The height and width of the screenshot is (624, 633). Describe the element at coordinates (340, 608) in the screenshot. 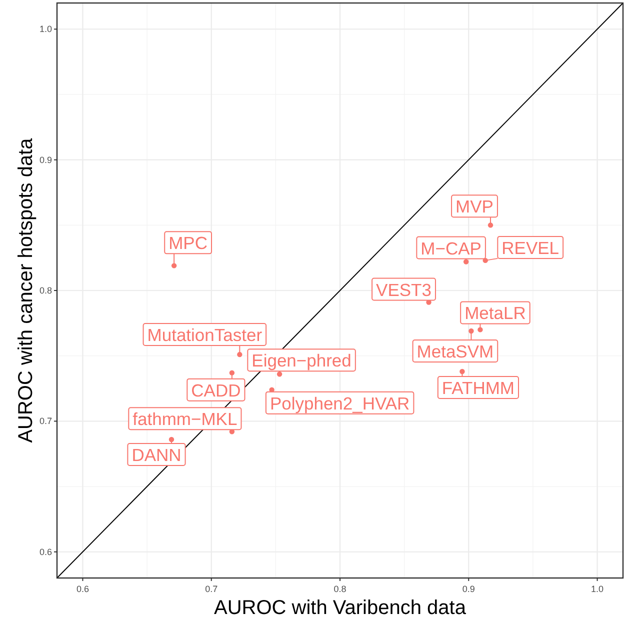

I see `x-axis-title: AUROC with Varibench data` at that location.